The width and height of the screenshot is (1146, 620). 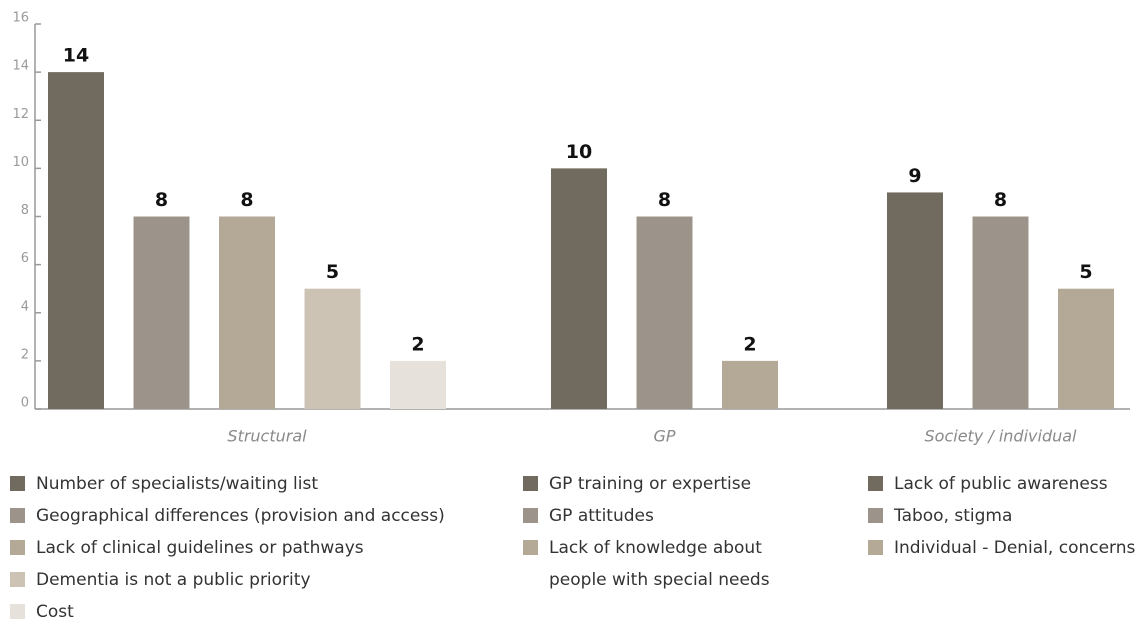 What do you see at coordinates (267, 436) in the screenshot?
I see `category-label: Structural` at bounding box center [267, 436].